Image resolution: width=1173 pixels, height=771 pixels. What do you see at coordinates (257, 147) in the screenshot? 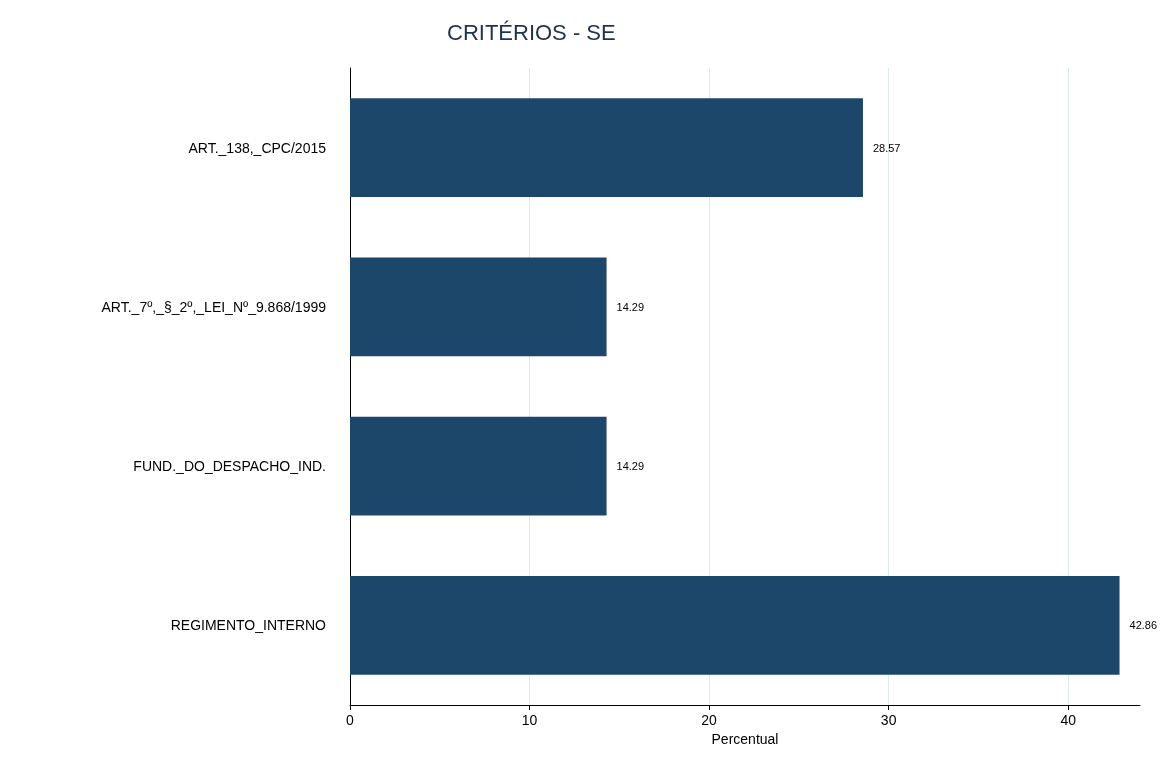
I see `y-tick-label: ART._138,_CPC/2015` at bounding box center [257, 147].